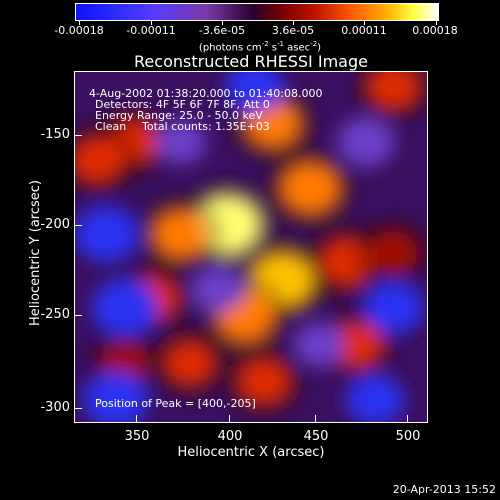 This screenshot has height=500, width=500. I want to click on annotation-energy: Energy Range: 25.0 - 50.0 keV, so click(179, 115).